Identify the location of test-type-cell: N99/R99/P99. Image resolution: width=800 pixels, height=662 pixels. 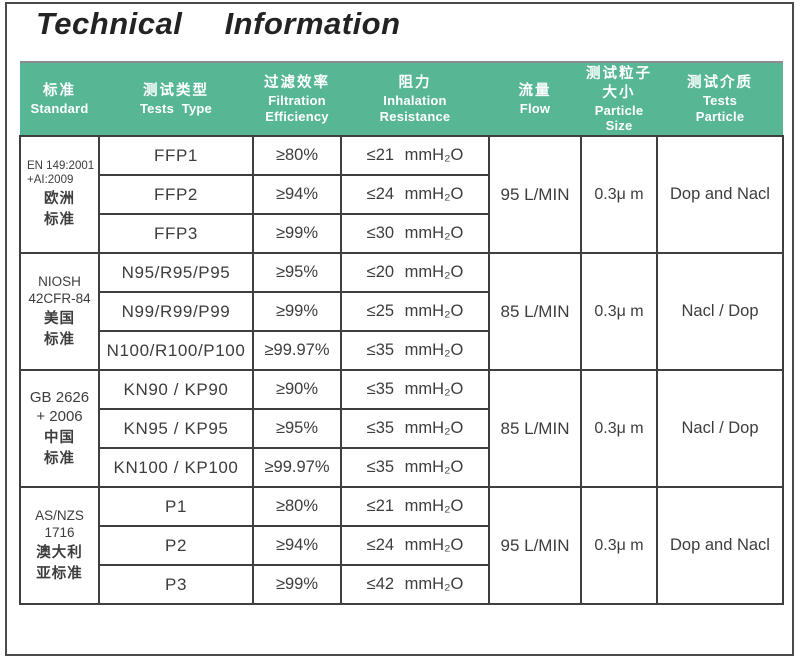
(176, 312).